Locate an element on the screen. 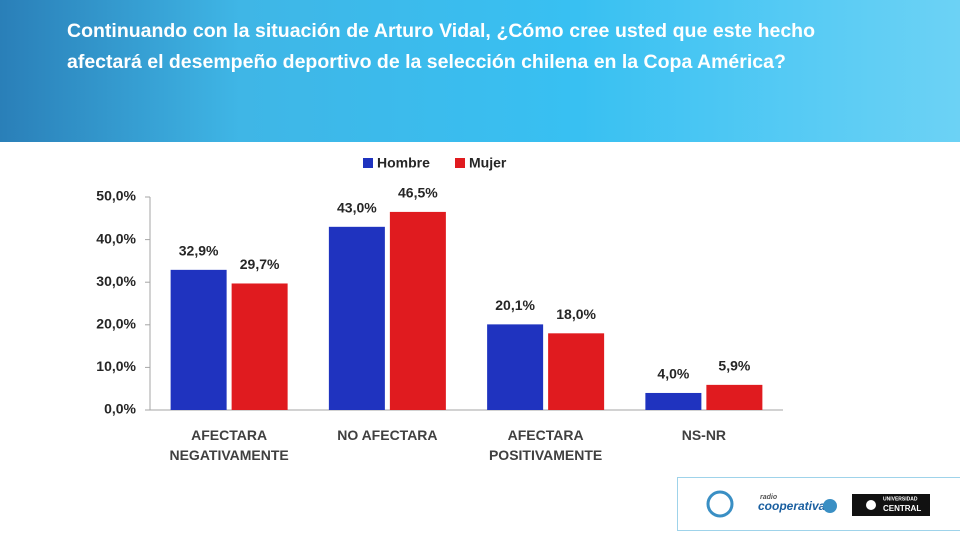 The width and height of the screenshot is (960, 540). logos: radio cooperativa UNIVERSIDAD CENTRAL is located at coordinates (818, 504).